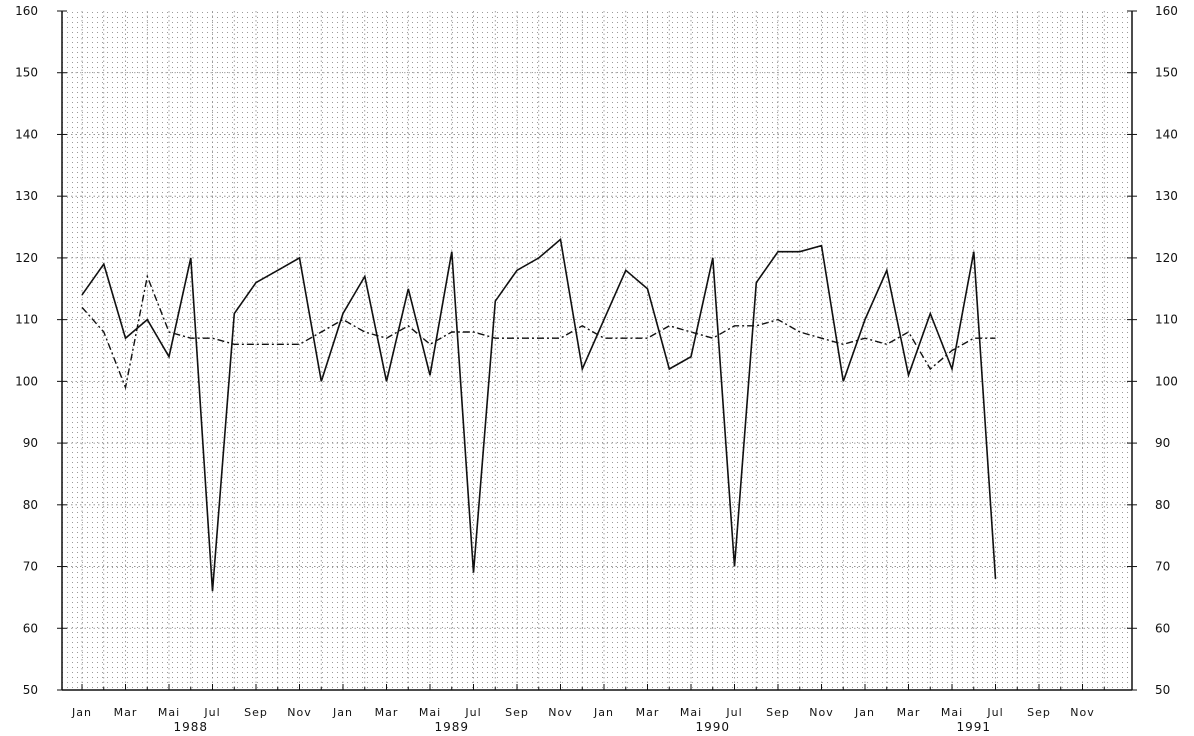  What do you see at coordinates (30, 628) in the screenshot?
I see `y-tick-label-left: 60` at bounding box center [30, 628].